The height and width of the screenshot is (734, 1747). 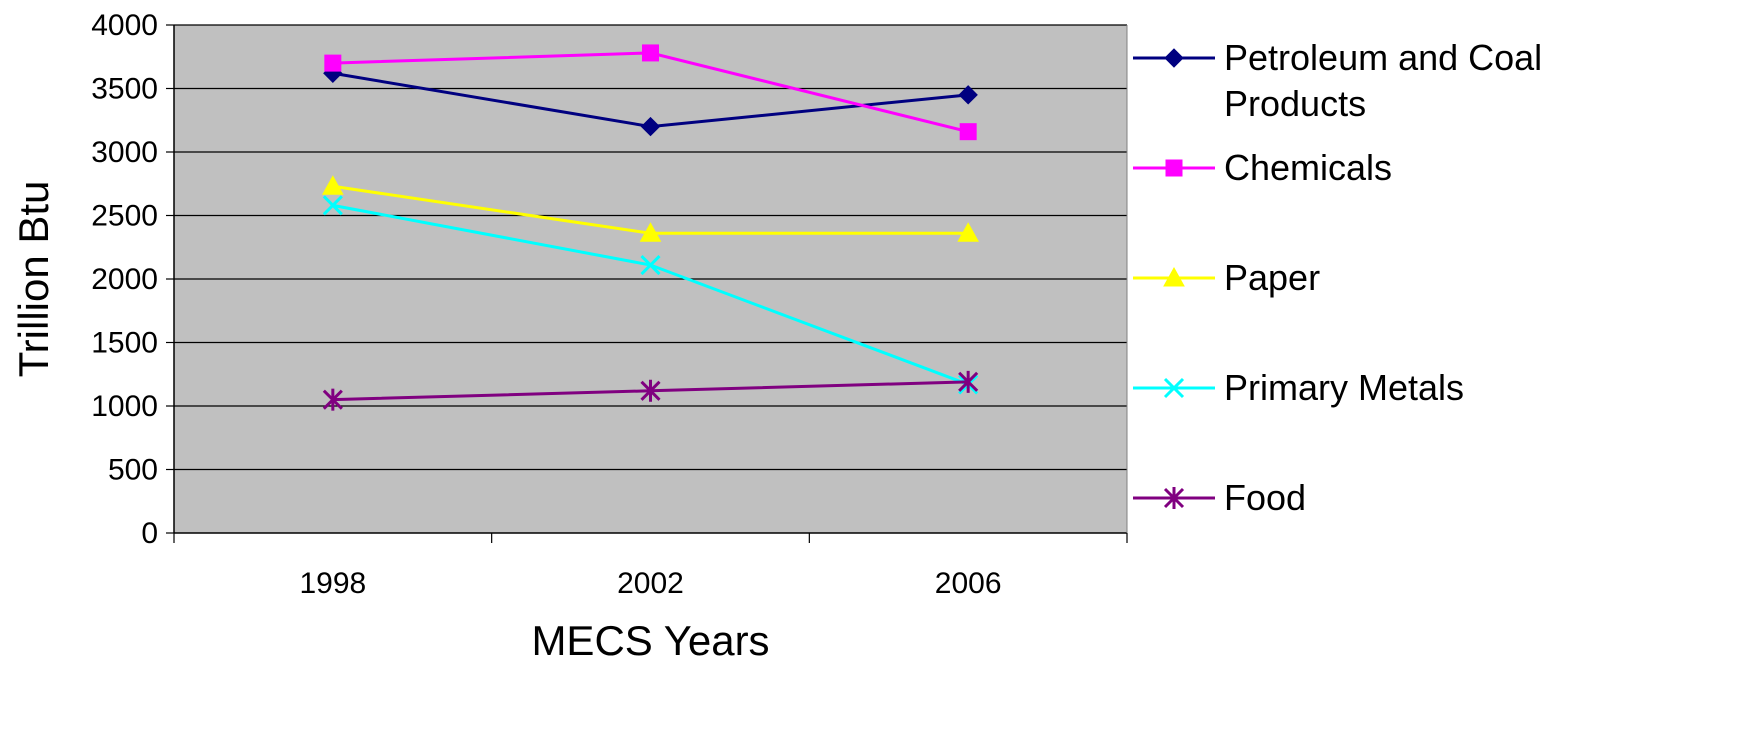 I want to click on y-tick-label: 2000, so click(x=124, y=279).